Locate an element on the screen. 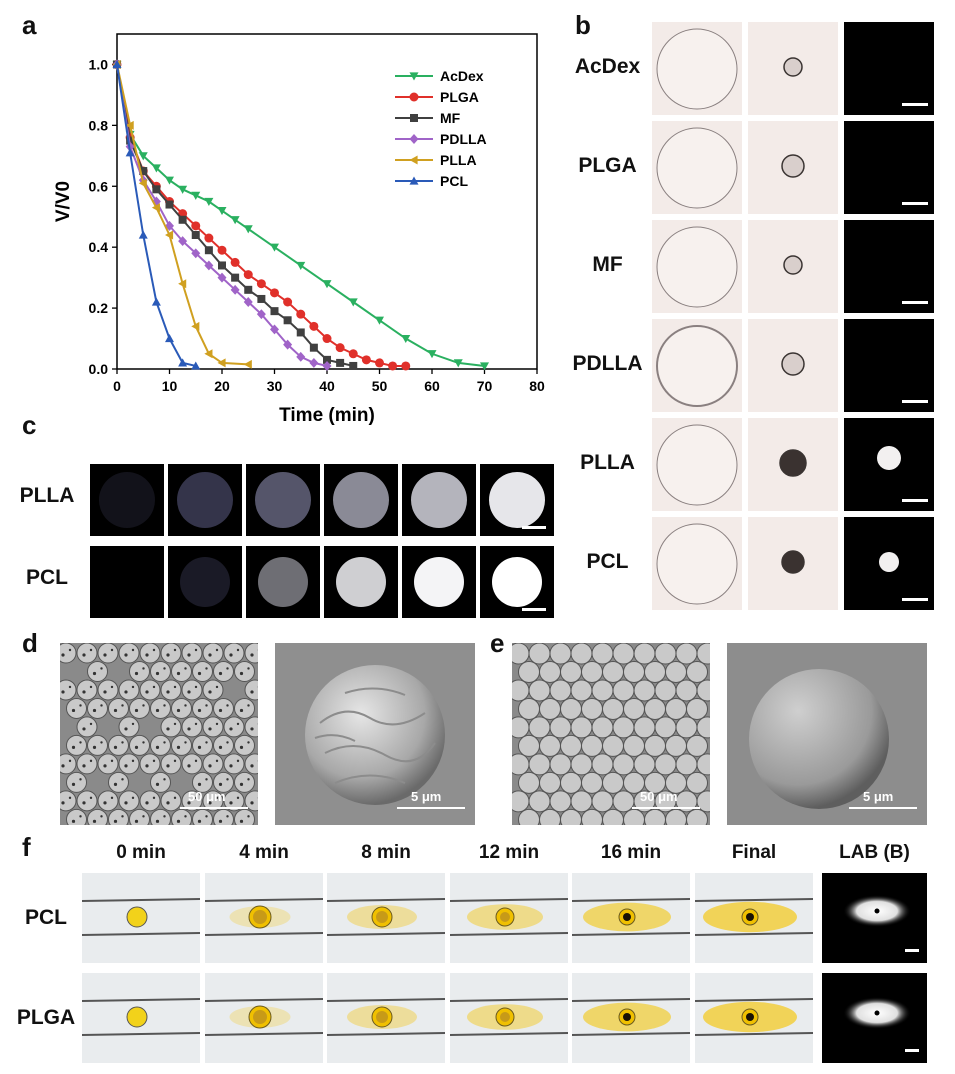  row-label-acdex: AcDex is located at coordinates (607, 66).